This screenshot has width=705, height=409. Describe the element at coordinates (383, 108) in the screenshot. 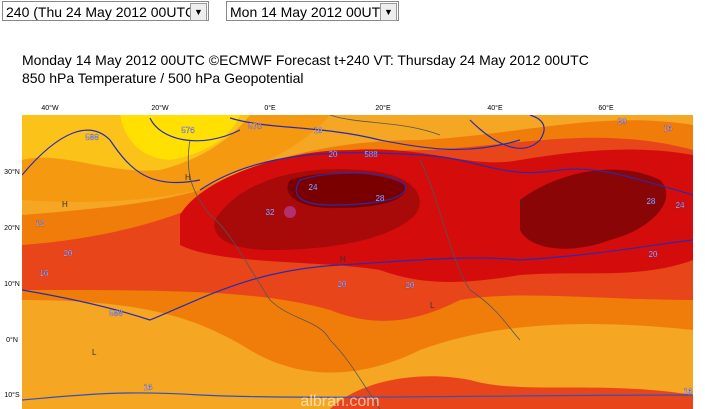

I see `lon-label: 20°E` at that location.